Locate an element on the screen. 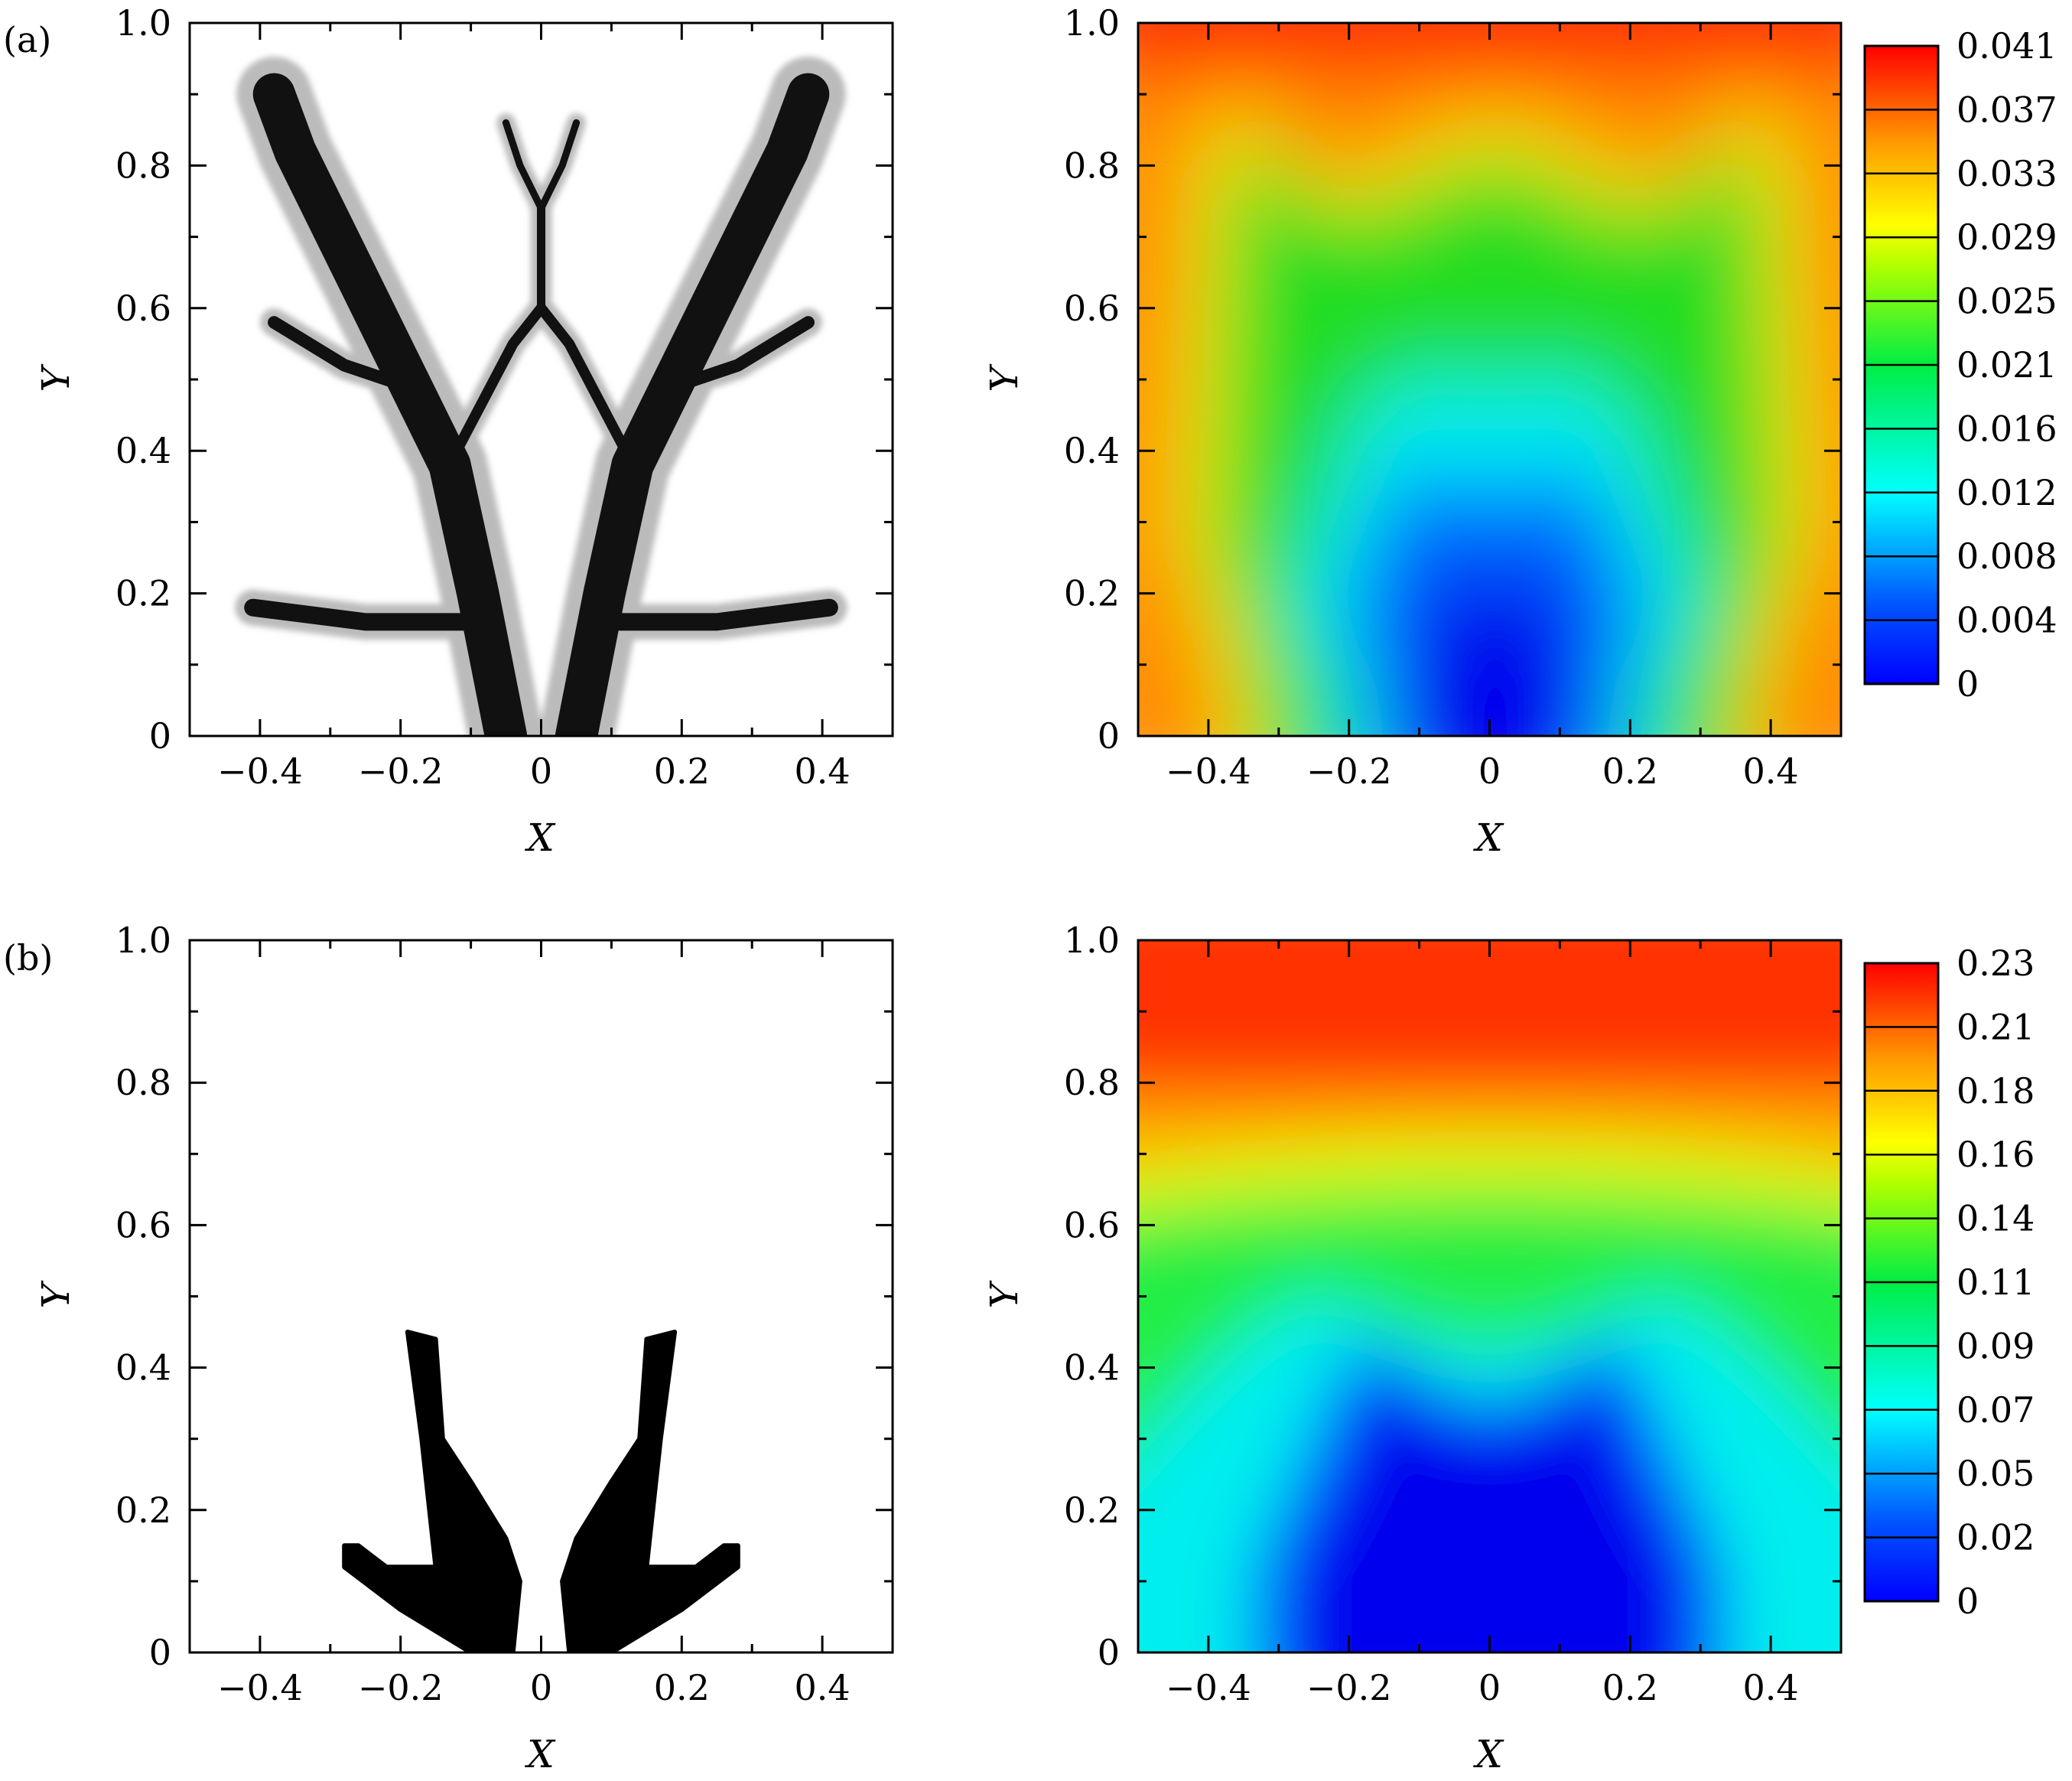 This screenshot has width=2072, height=1781. colorbar-tick-label: 0.012 is located at coordinates (2007, 492).